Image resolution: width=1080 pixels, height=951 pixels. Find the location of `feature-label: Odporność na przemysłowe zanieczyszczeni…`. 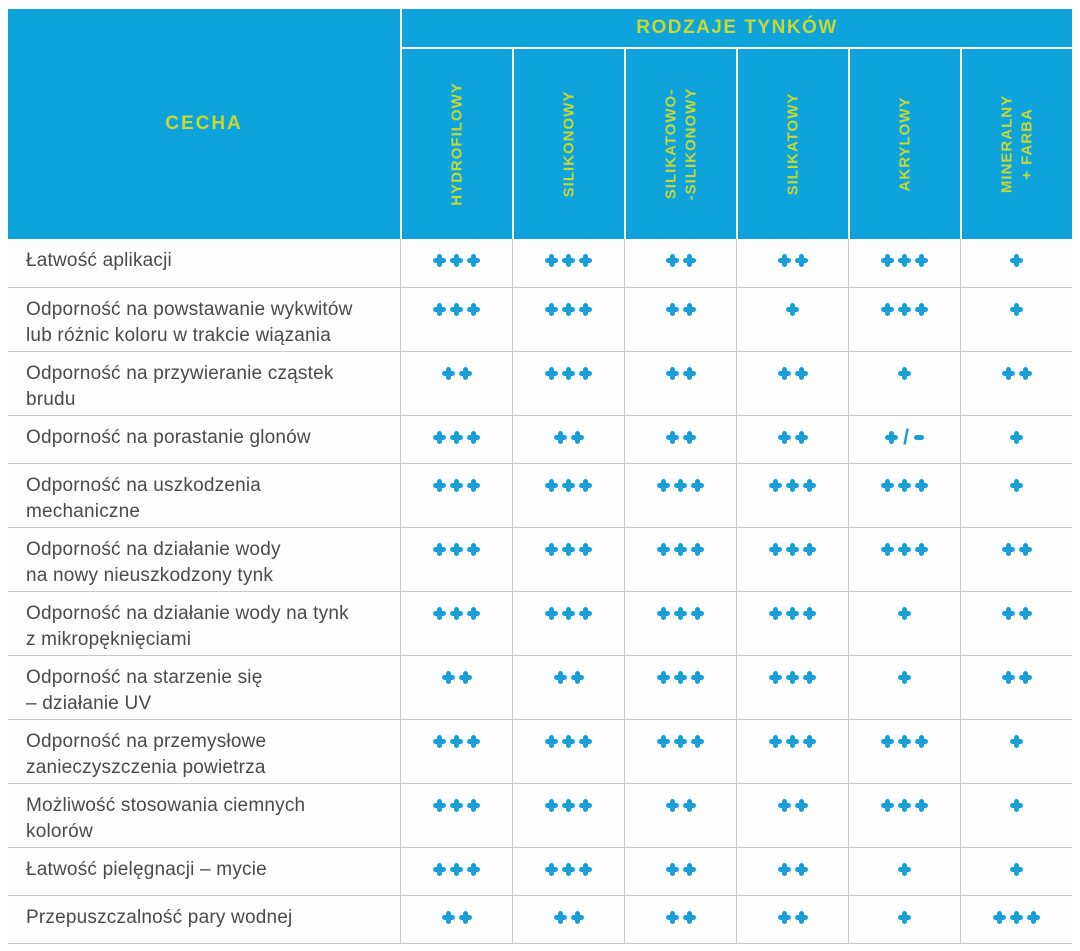

feature-label: Odporność na przemysłowe zanieczyszczeni… is located at coordinates (146, 754).